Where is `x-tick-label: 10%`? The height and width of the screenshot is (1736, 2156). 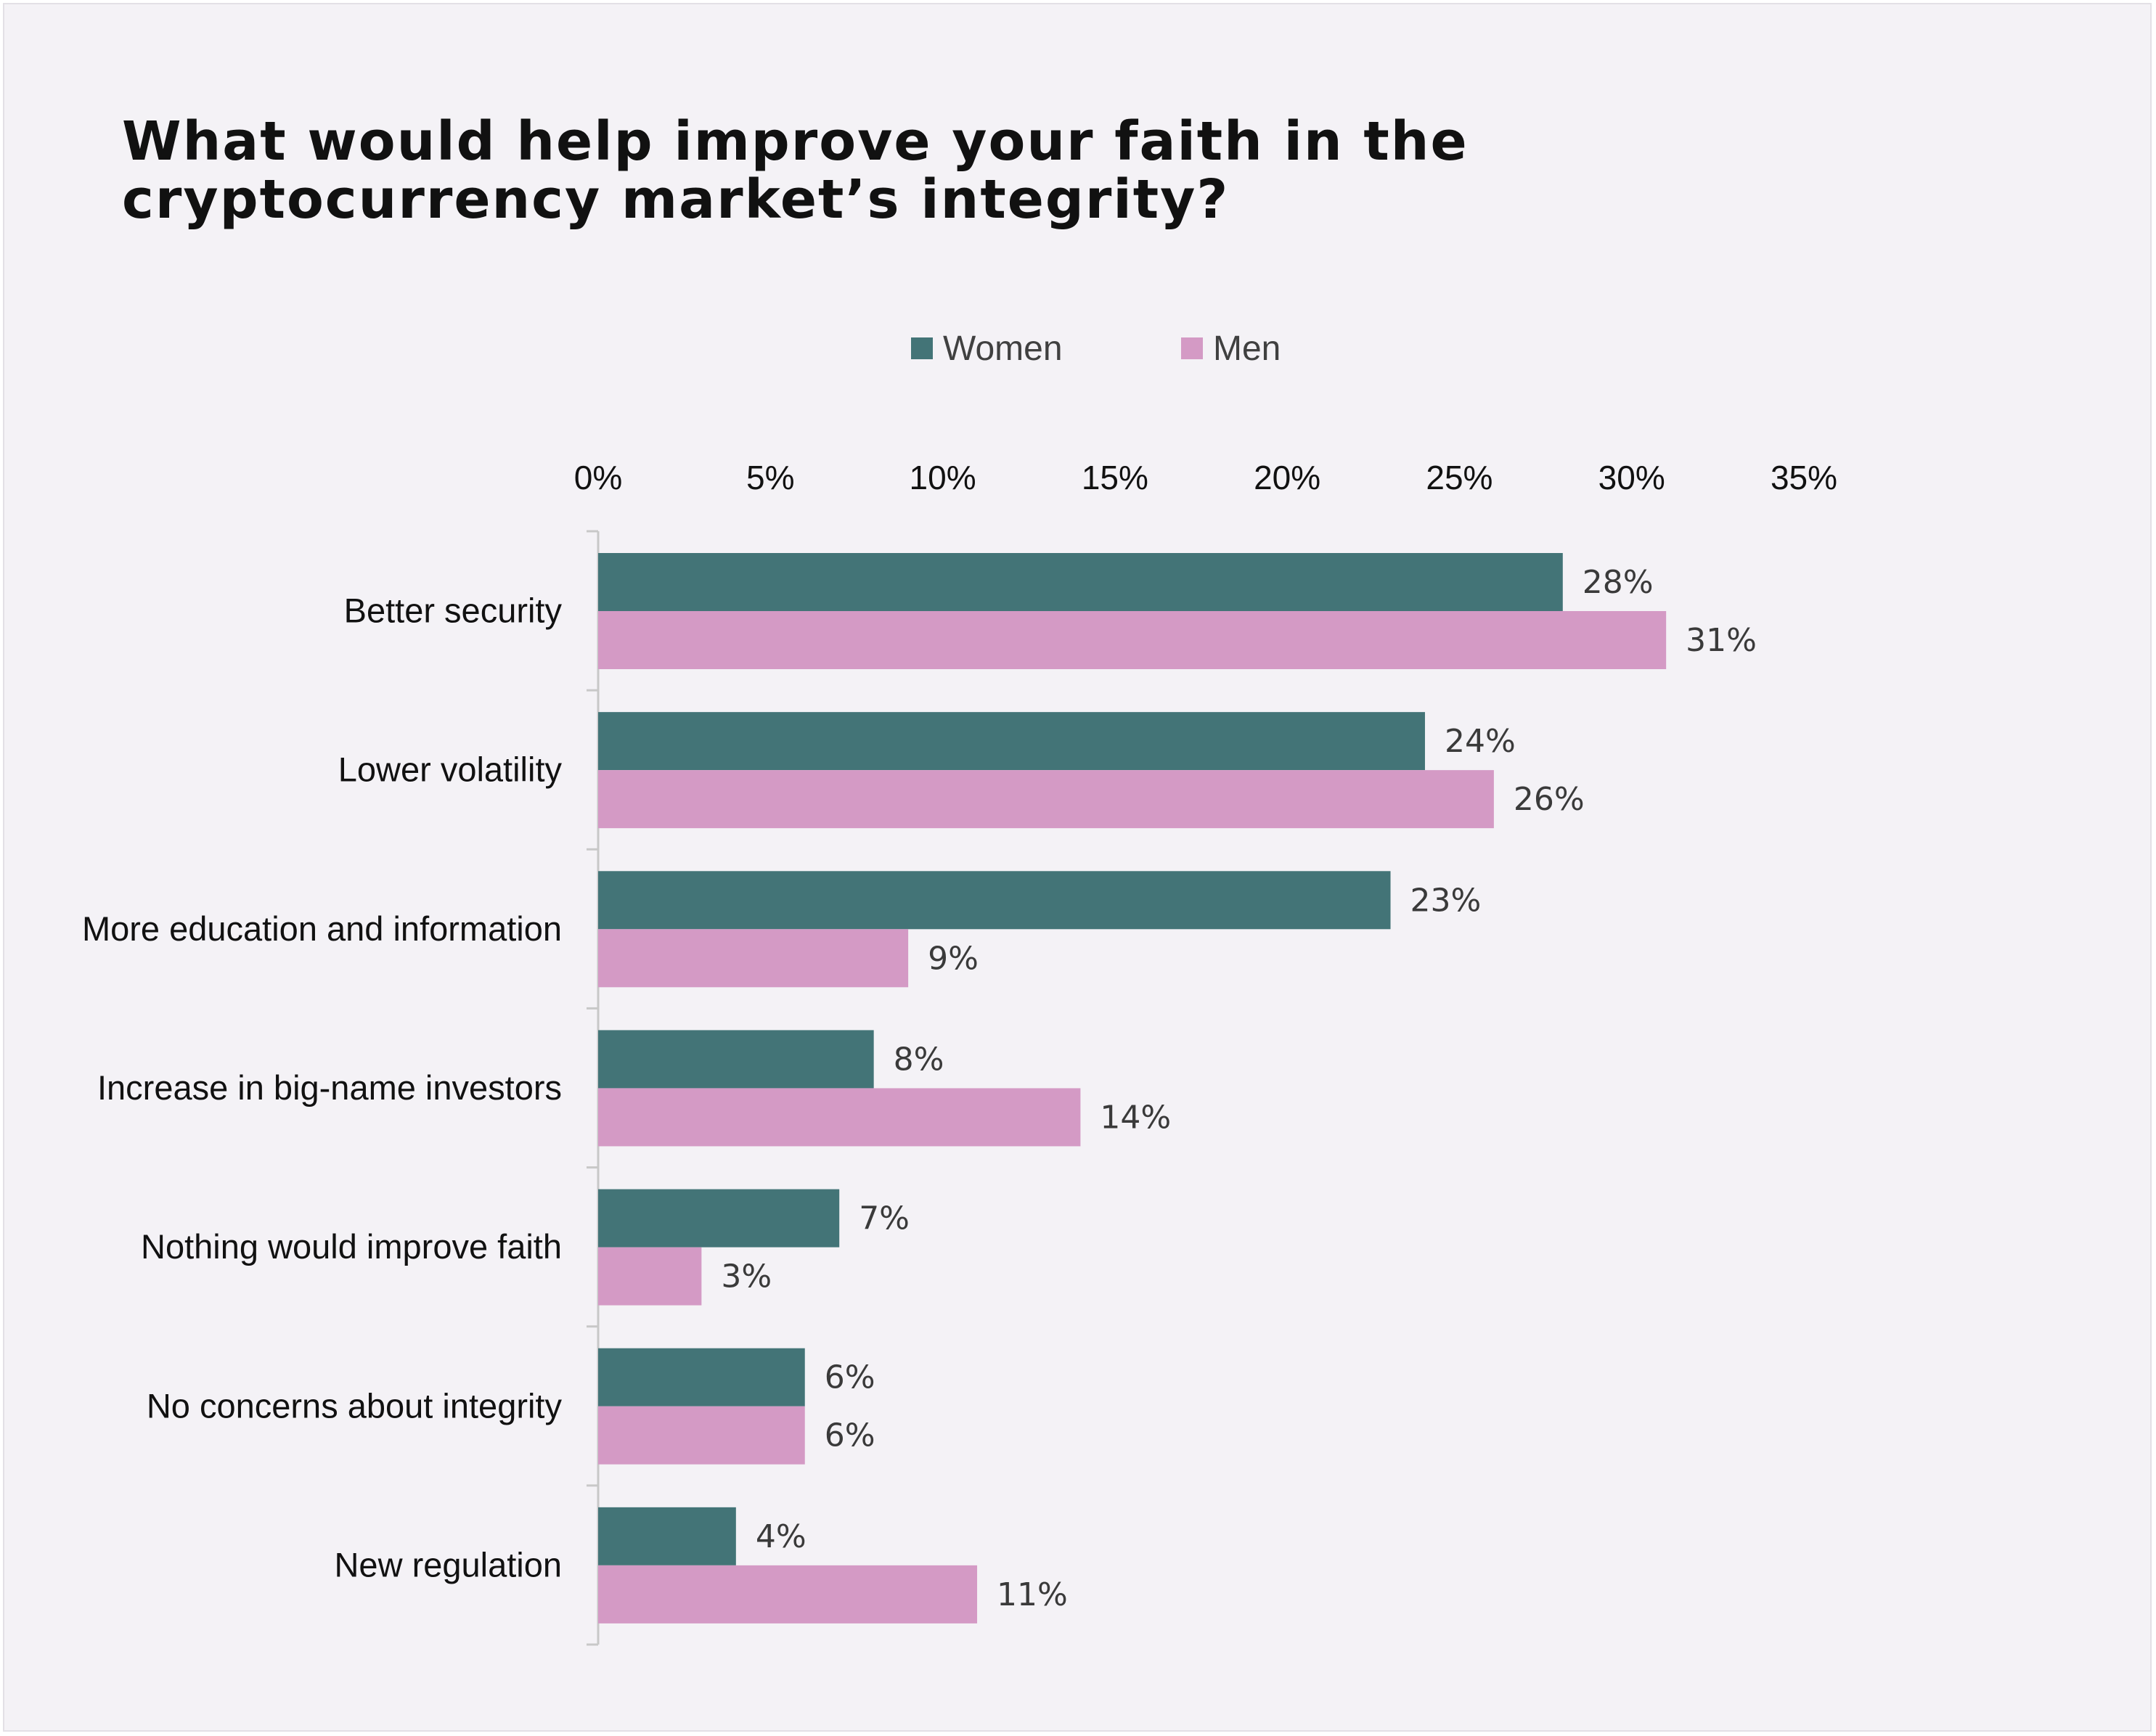
x-tick-label: 10% is located at coordinates (943, 477).